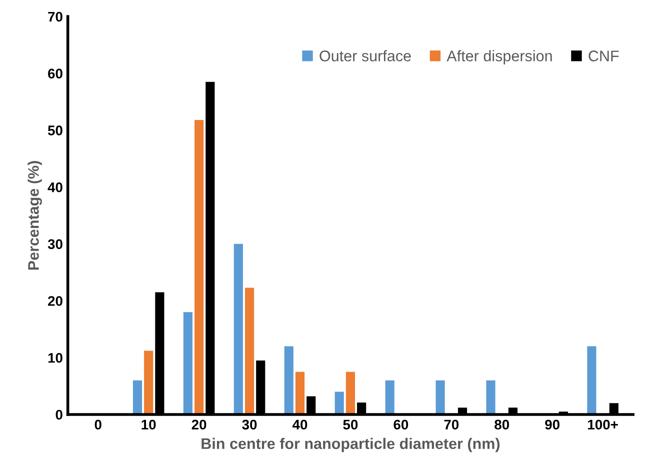 This screenshot has height=471, width=646. Describe the element at coordinates (351, 445) in the screenshot. I see `x-axis-title: Bin centre for nanoparticle diameter (nm)` at that location.